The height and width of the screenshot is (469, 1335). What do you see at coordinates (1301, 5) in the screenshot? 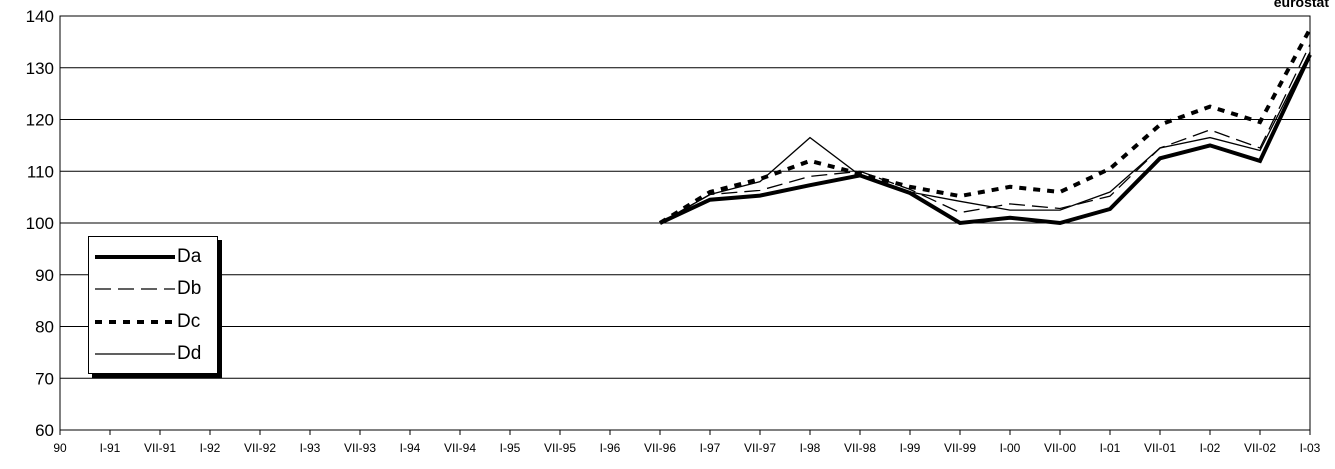
I see `eurostat-logo: eurostat` at bounding box center [1301, 5].